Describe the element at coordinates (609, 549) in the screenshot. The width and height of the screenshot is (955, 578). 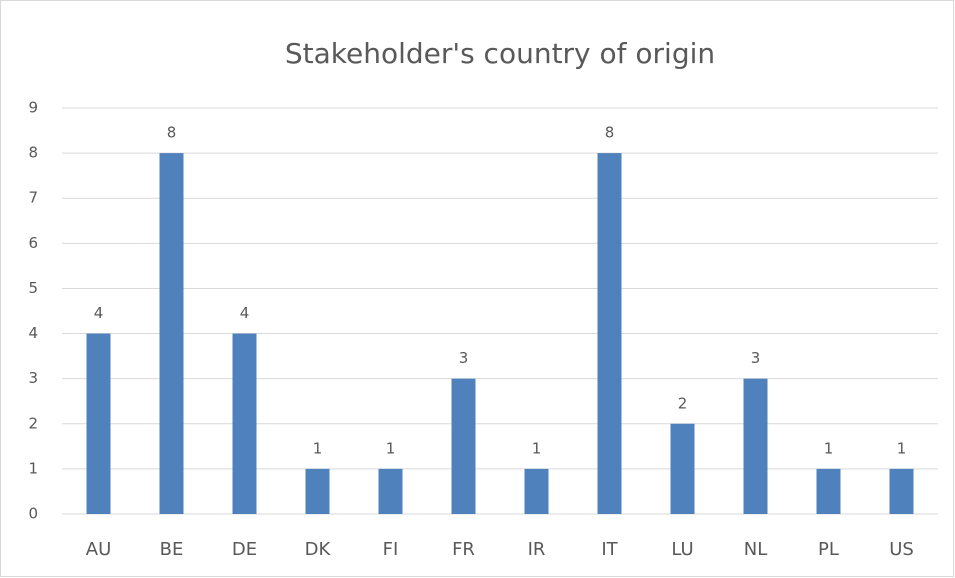
I see `x-tick-label: IT` at that location.